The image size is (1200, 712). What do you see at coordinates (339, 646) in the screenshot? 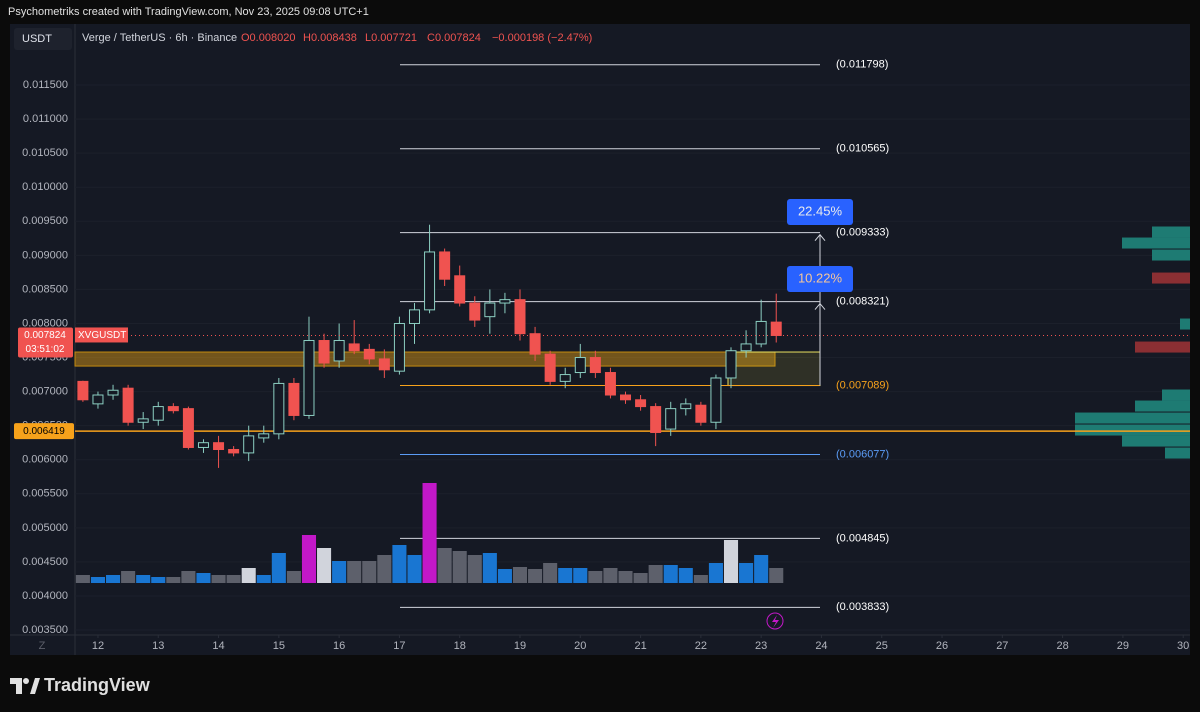
I see `x-tick-label: 16` at bounding box center [339, 646].